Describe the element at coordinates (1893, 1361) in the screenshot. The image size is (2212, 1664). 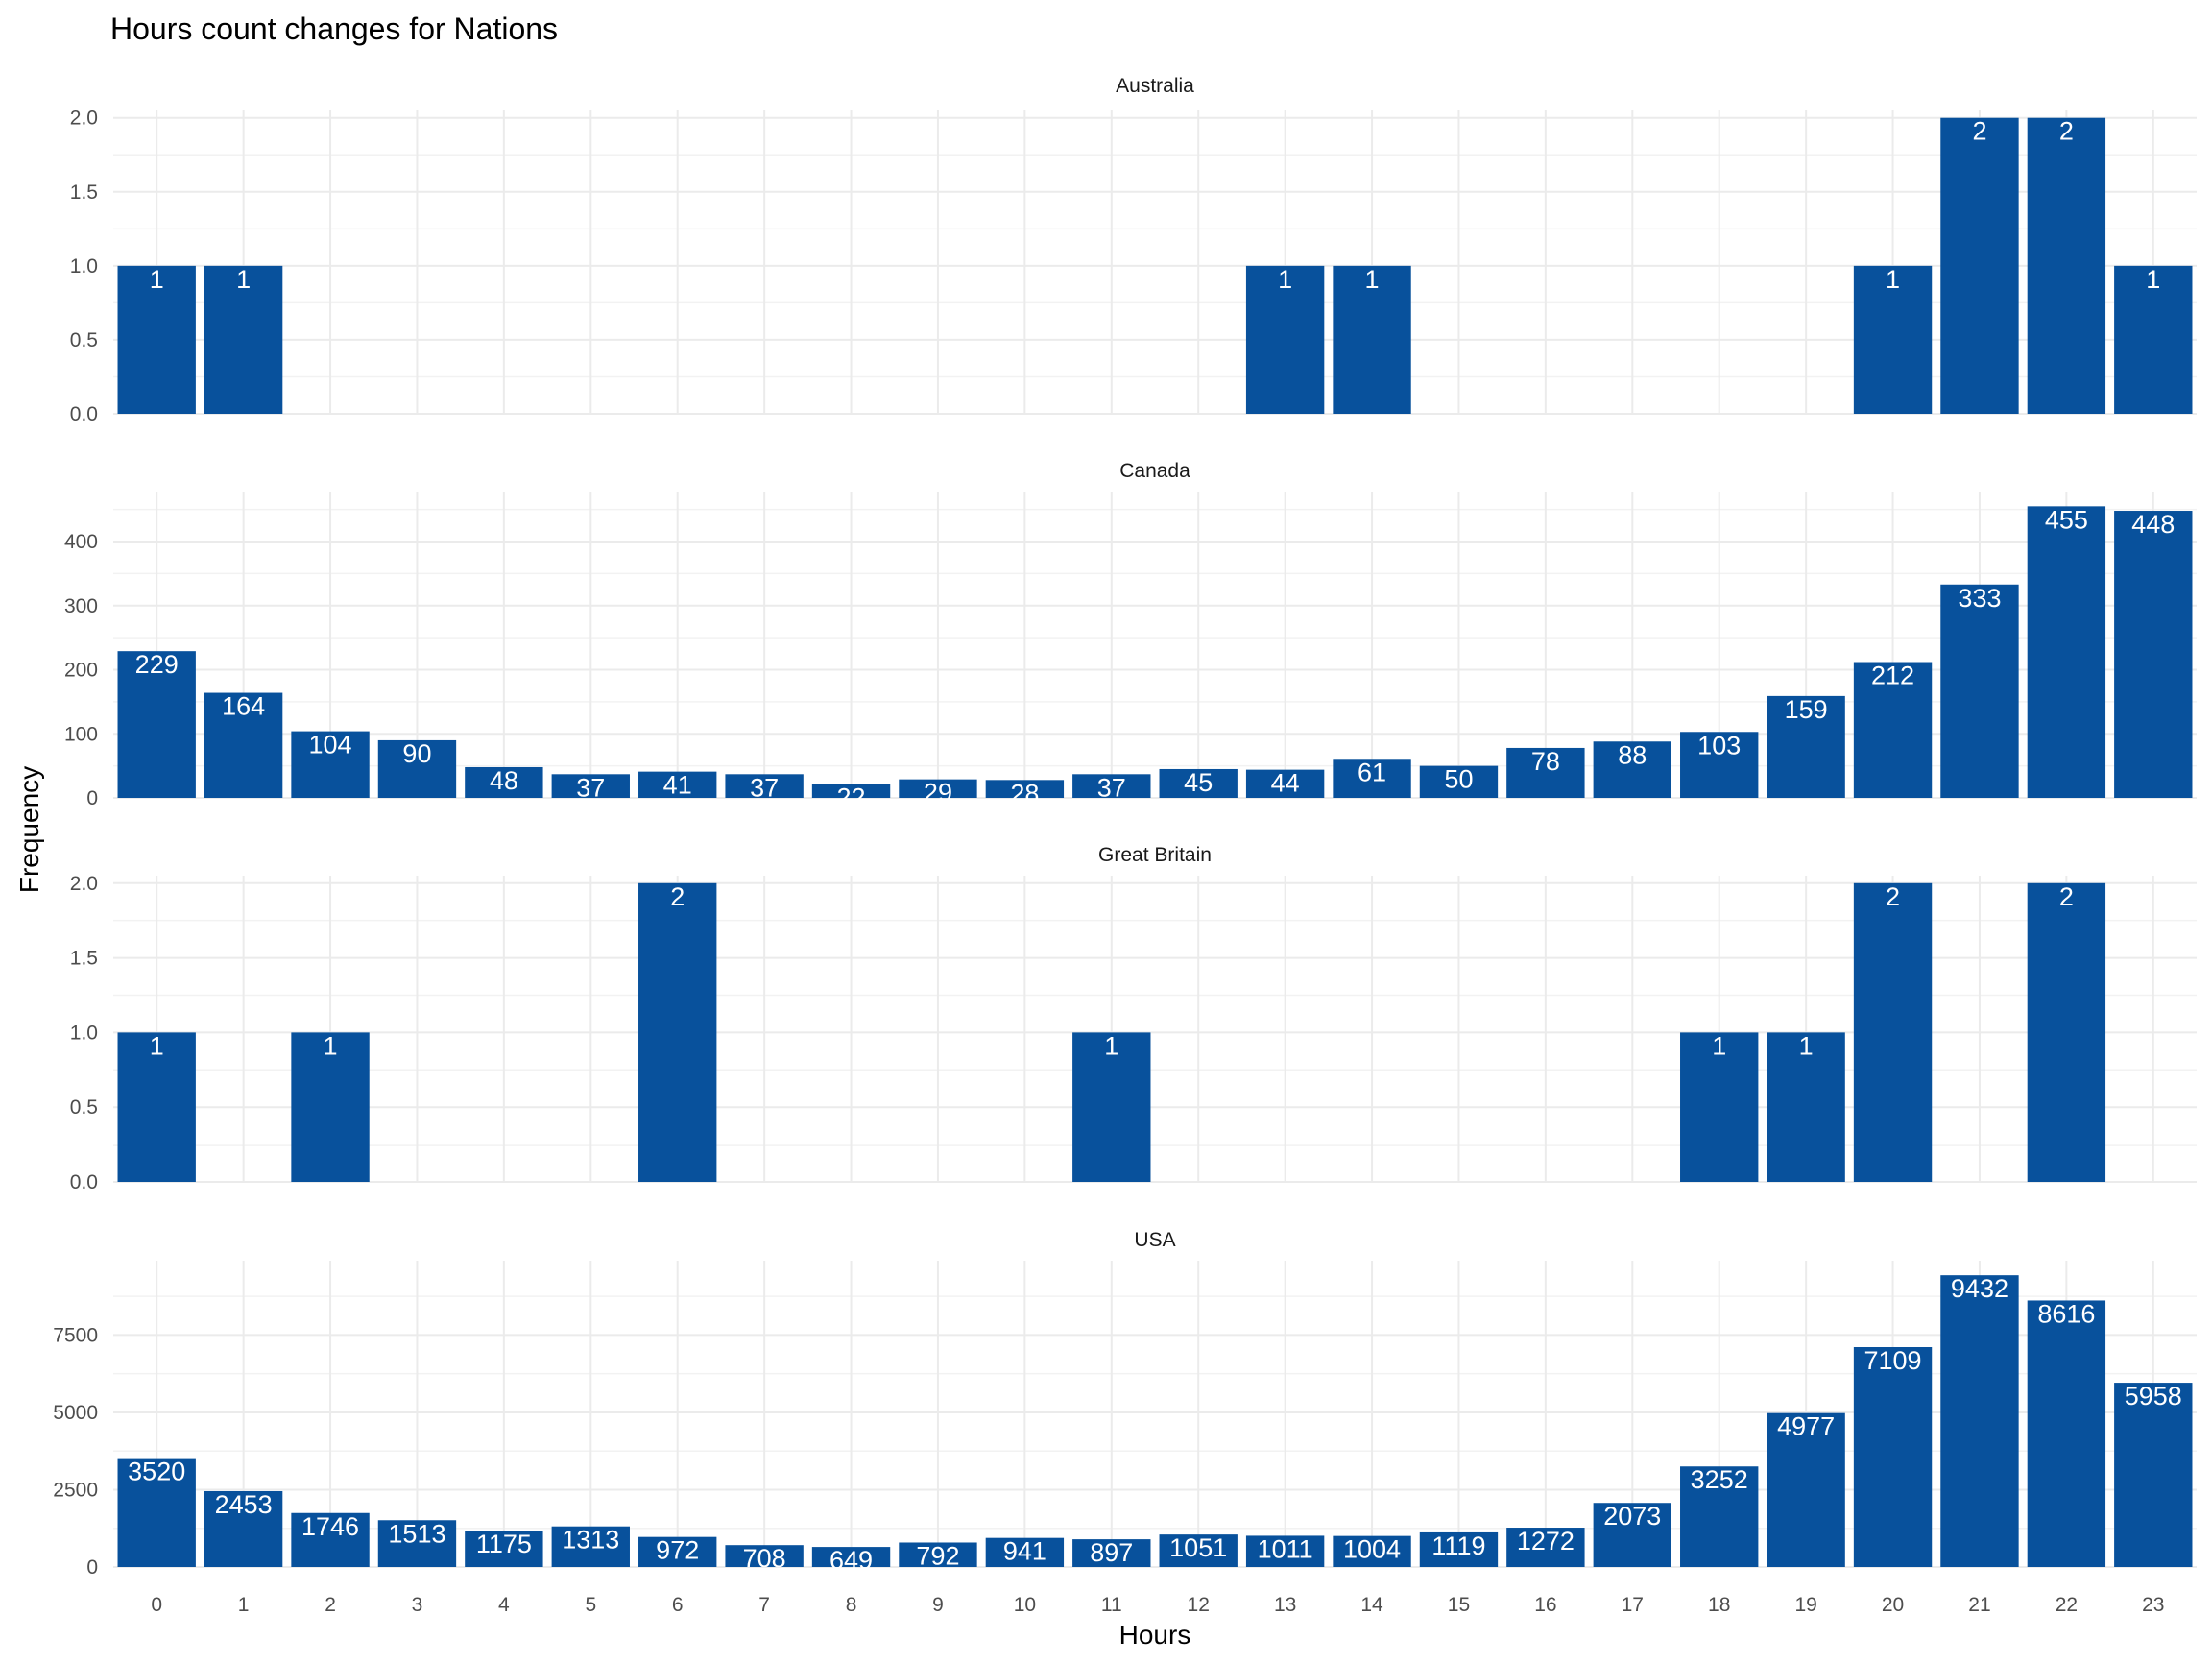
I see `bar-value-label: 7109` at that location.